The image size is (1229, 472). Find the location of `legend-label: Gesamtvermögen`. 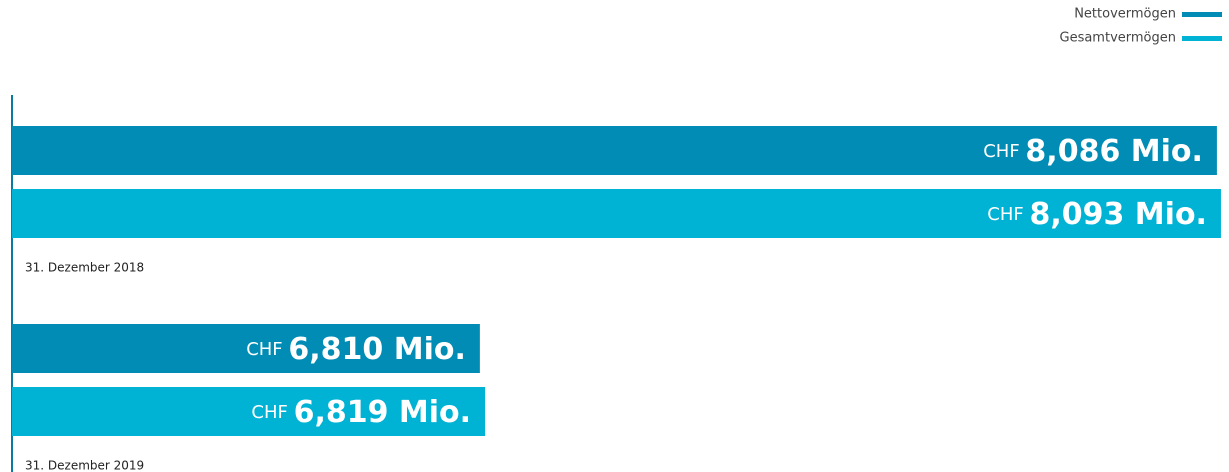

legend-label: Gesamtvermögen is located at coordinates (1118, 38).